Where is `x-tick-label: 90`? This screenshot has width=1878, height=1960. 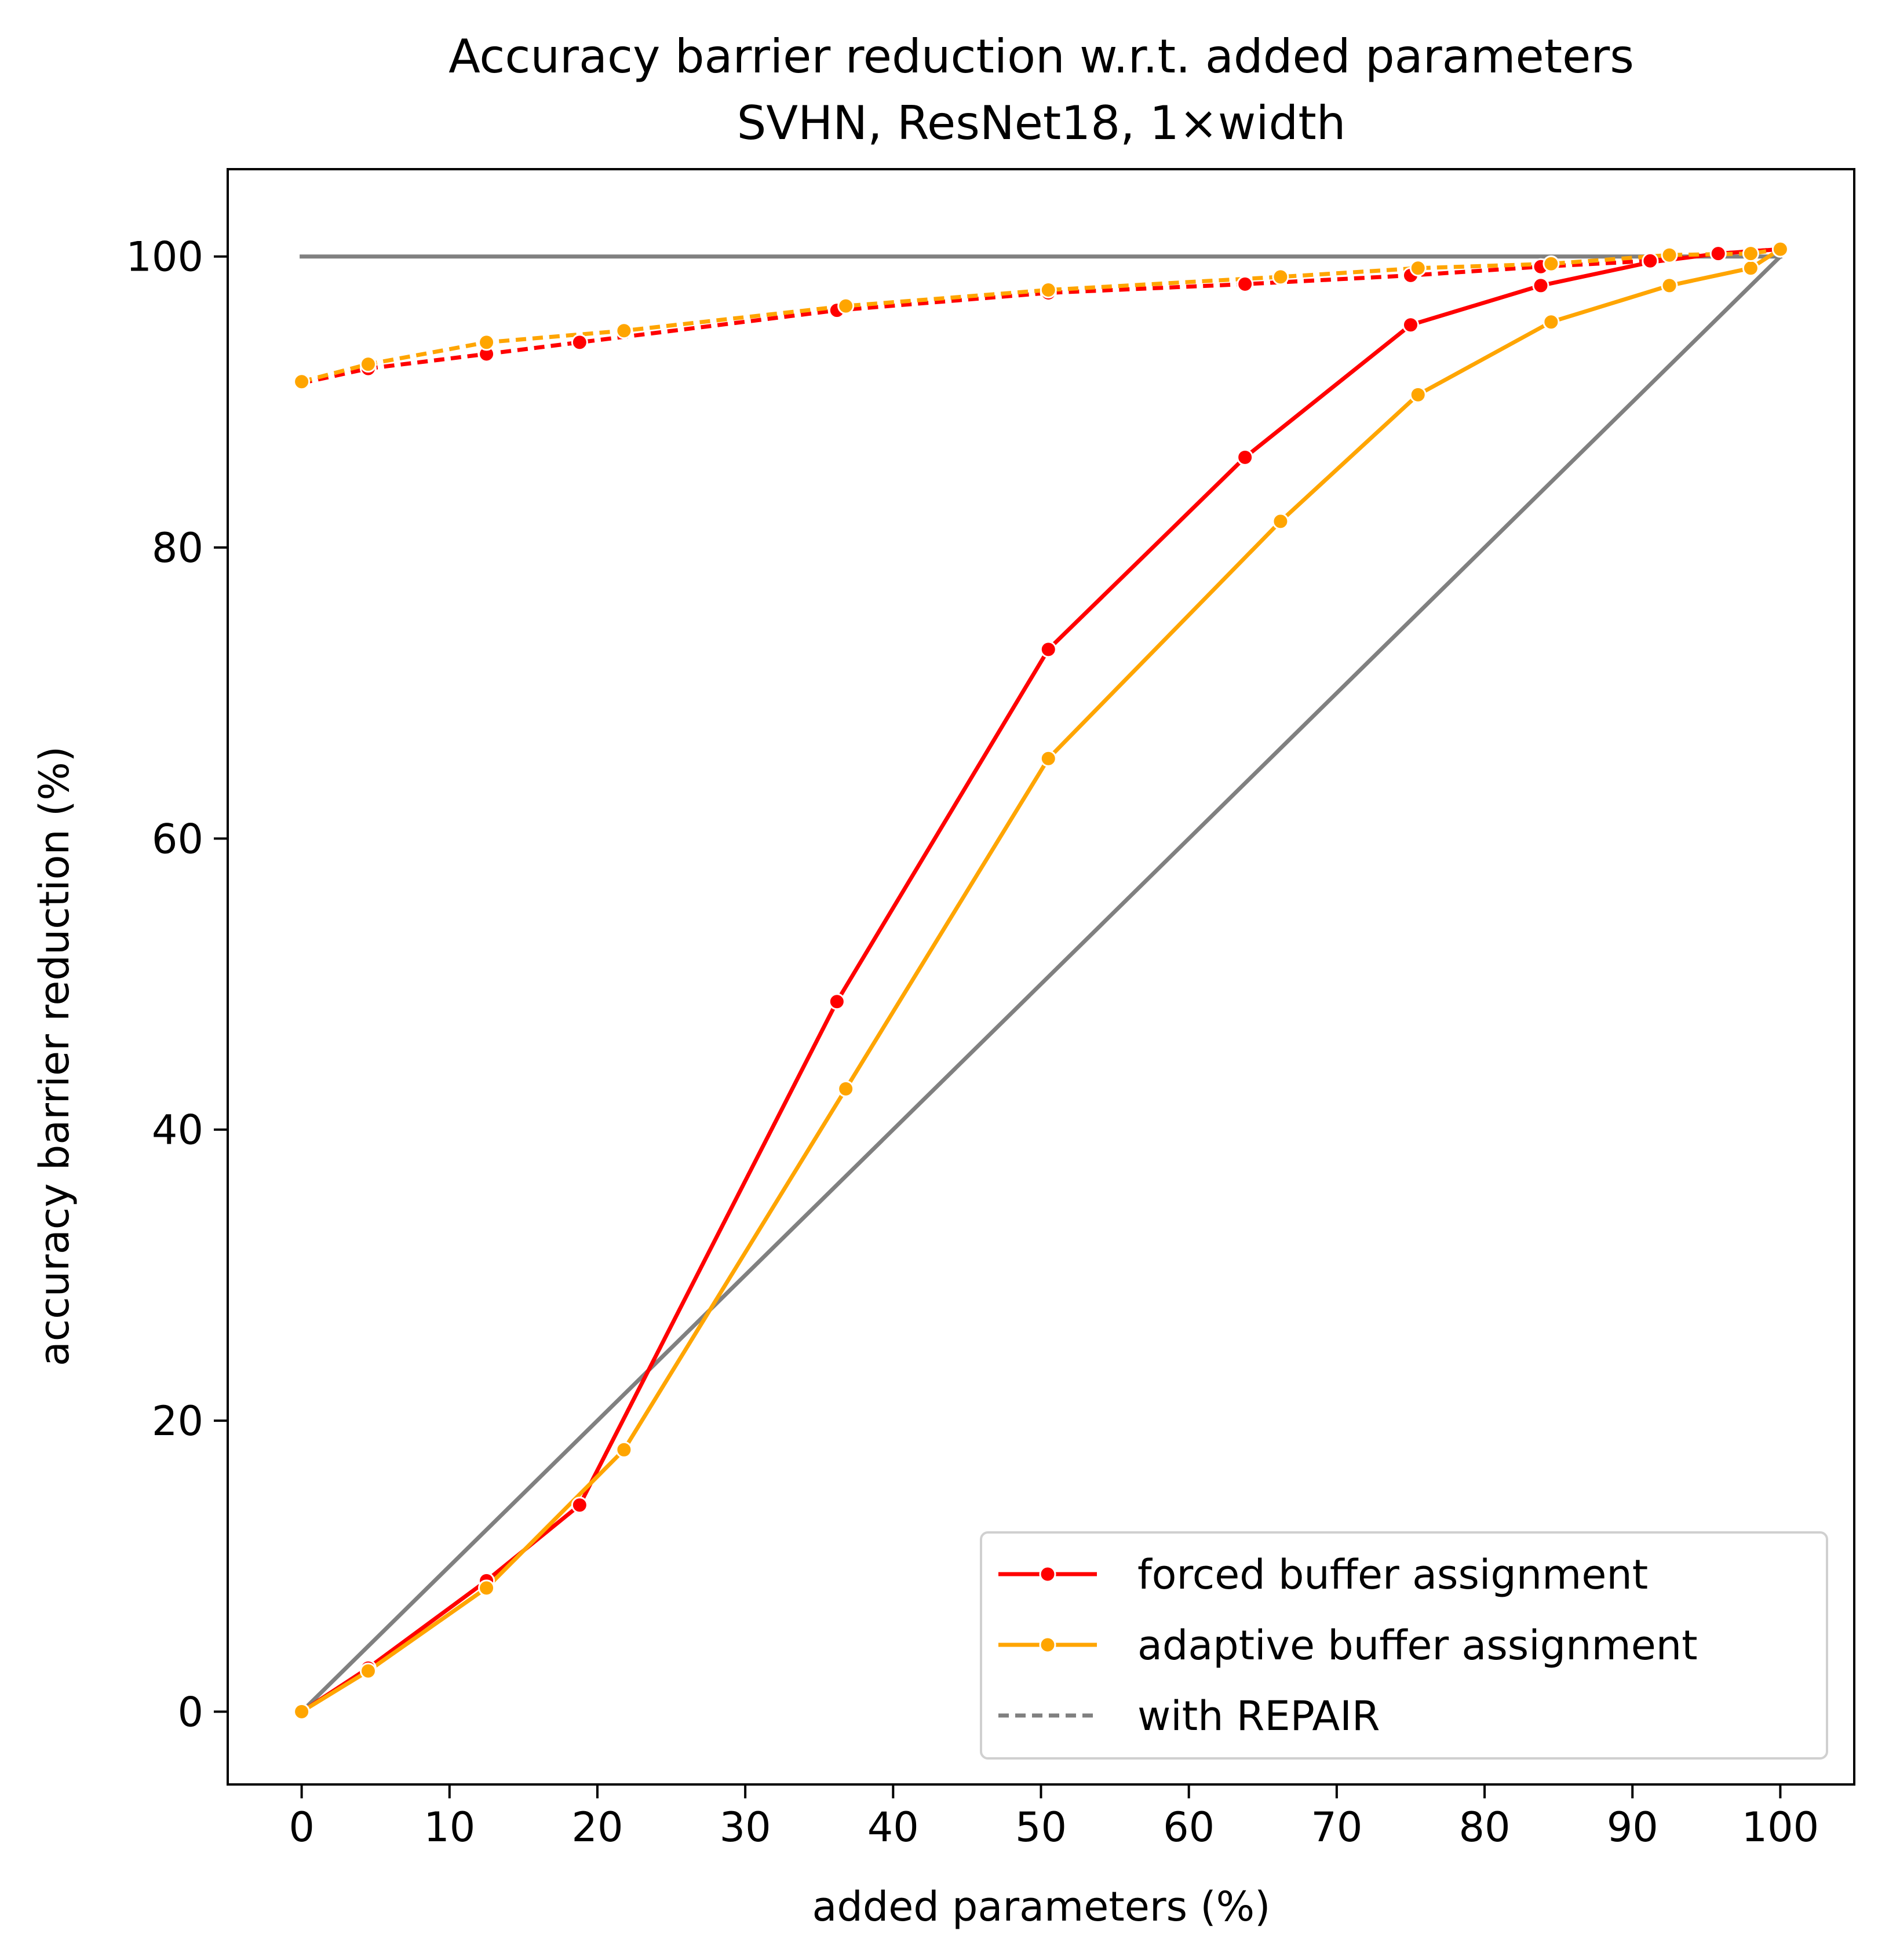 x-tick-label: 90 is located at coordinates (1632, 1827).